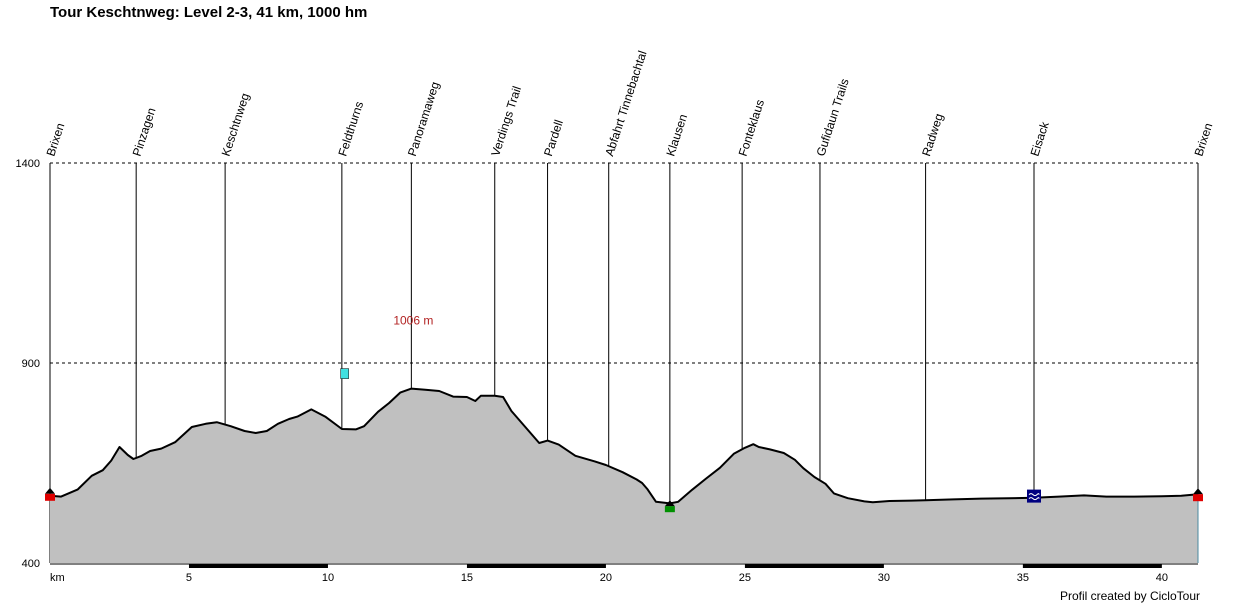 This screenshot has width=1248, height=603. What do you see at coordinates (328, 578) in the screenshot?
I see `x-tick-label-10: 10` at bounding box center [328, 578].